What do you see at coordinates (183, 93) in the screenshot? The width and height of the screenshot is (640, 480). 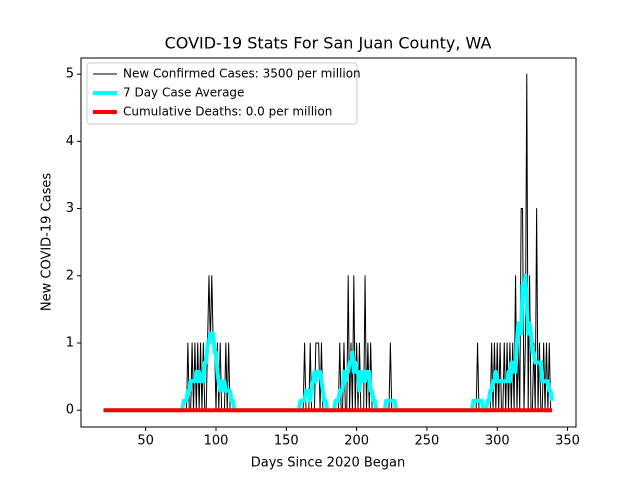 I see `legend-label: 7 Day Case Average` at bounding box center [183, 93].